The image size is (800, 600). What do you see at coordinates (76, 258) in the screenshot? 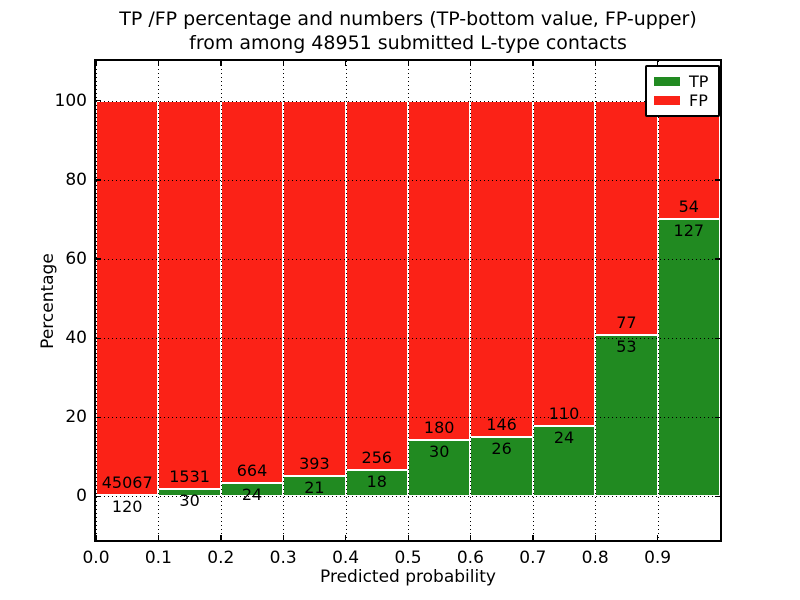
I see `y-tick-label: 60` at bounding box center [76, 258].